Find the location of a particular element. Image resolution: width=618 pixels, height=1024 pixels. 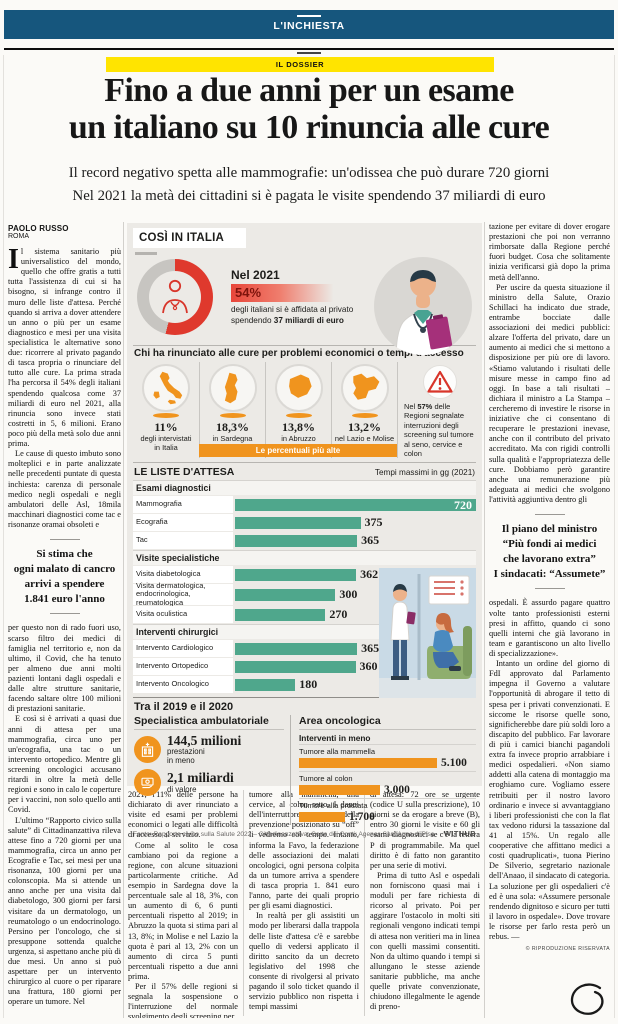

stat-text: 144,5 milioni prestazioni in meno is located at coordinates (204, 749).